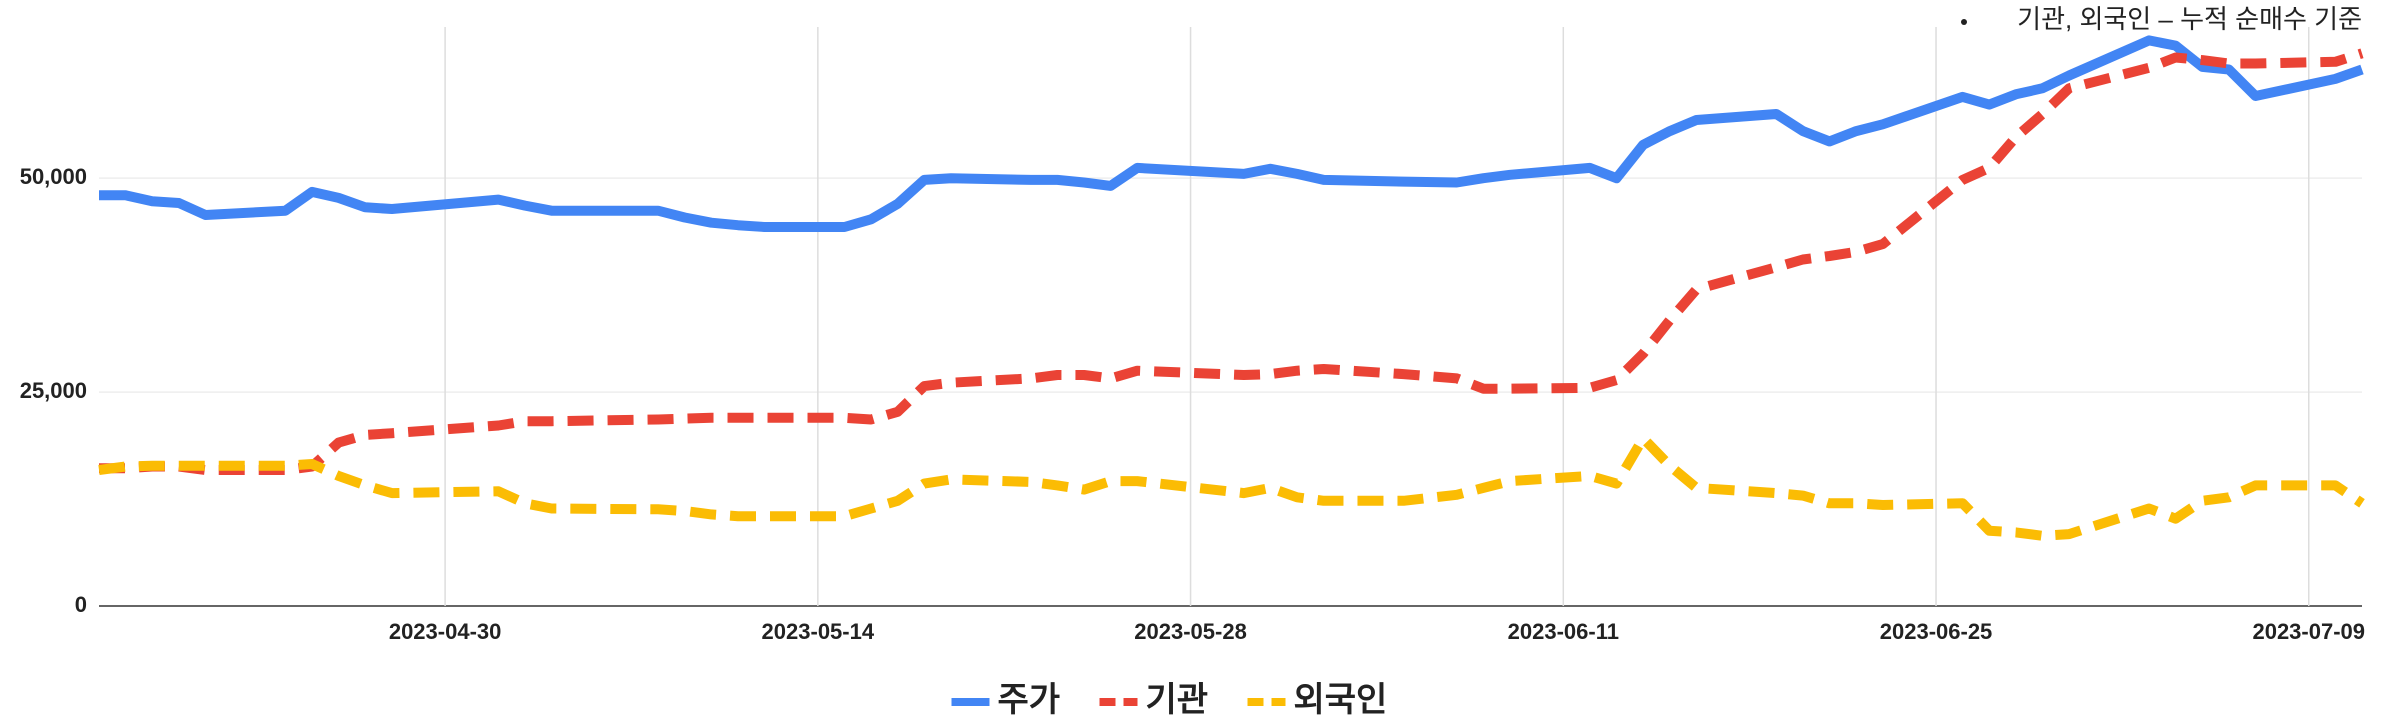 The width and height of the screenshot is (2381, 724). What do you see at coordinates (1029, 700) in the screenshot?
I see `legend-label: 주가` at bounding box center [1029, 700].